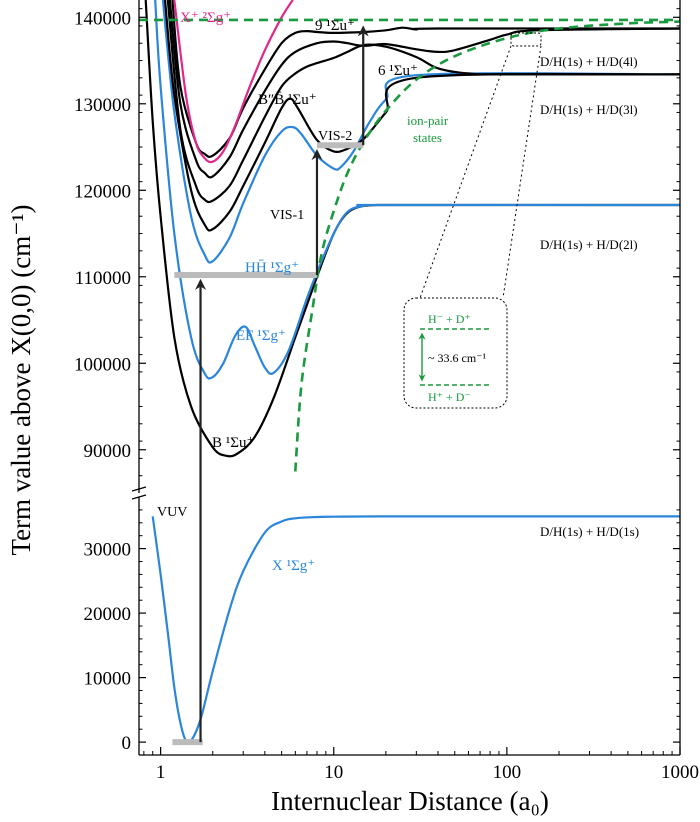  Describe the element at coordinates (161, 772) in the screenshot. I see `x-tick-label-0: 1` at that location.